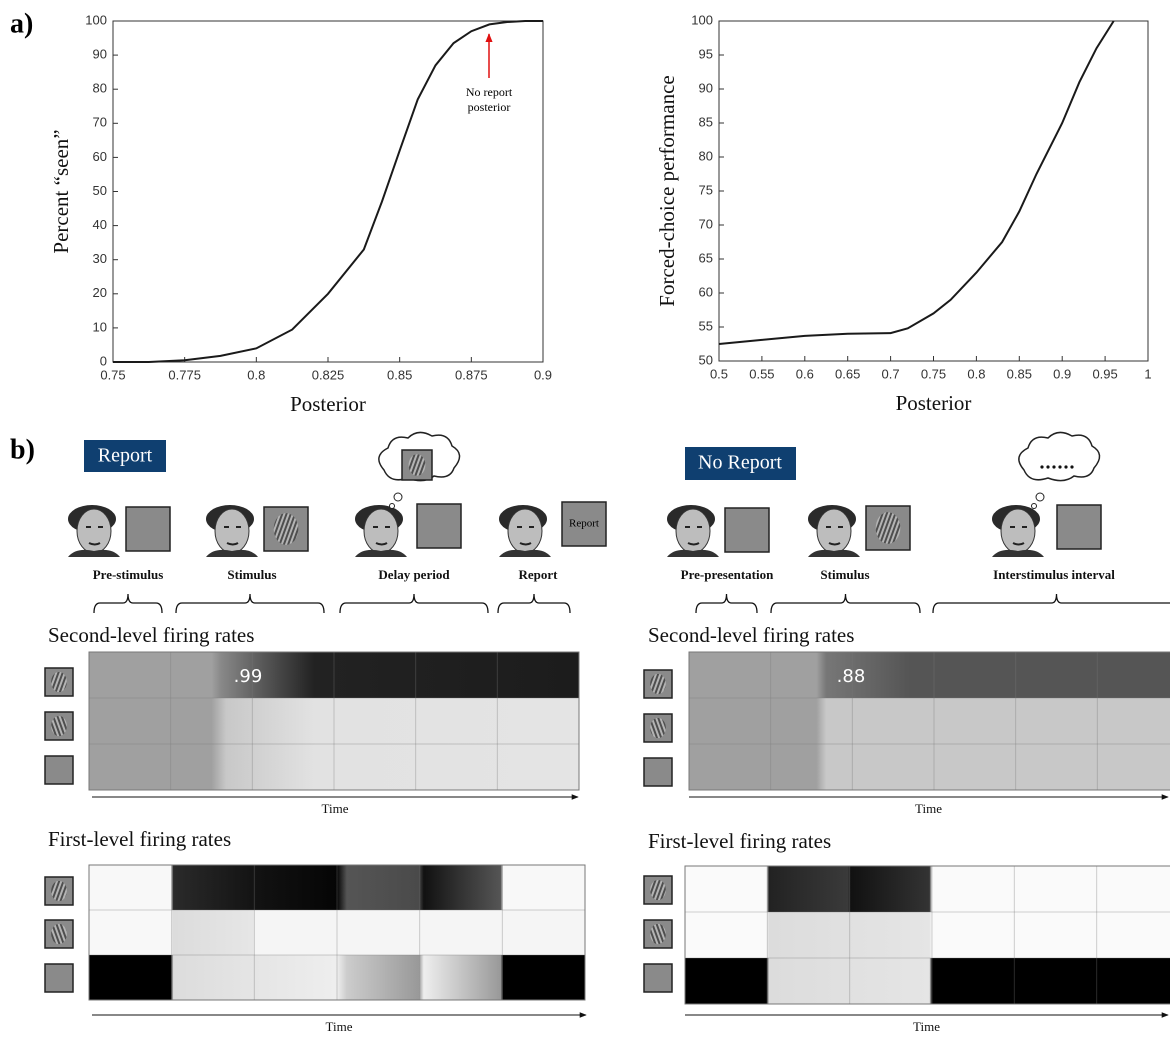 This screenshot has width=1170, height=1038. What do you see at coordinates (719, 373) in the screenshot?
I see `x-tick-label: 0.5` at bounding box center [719, 373].